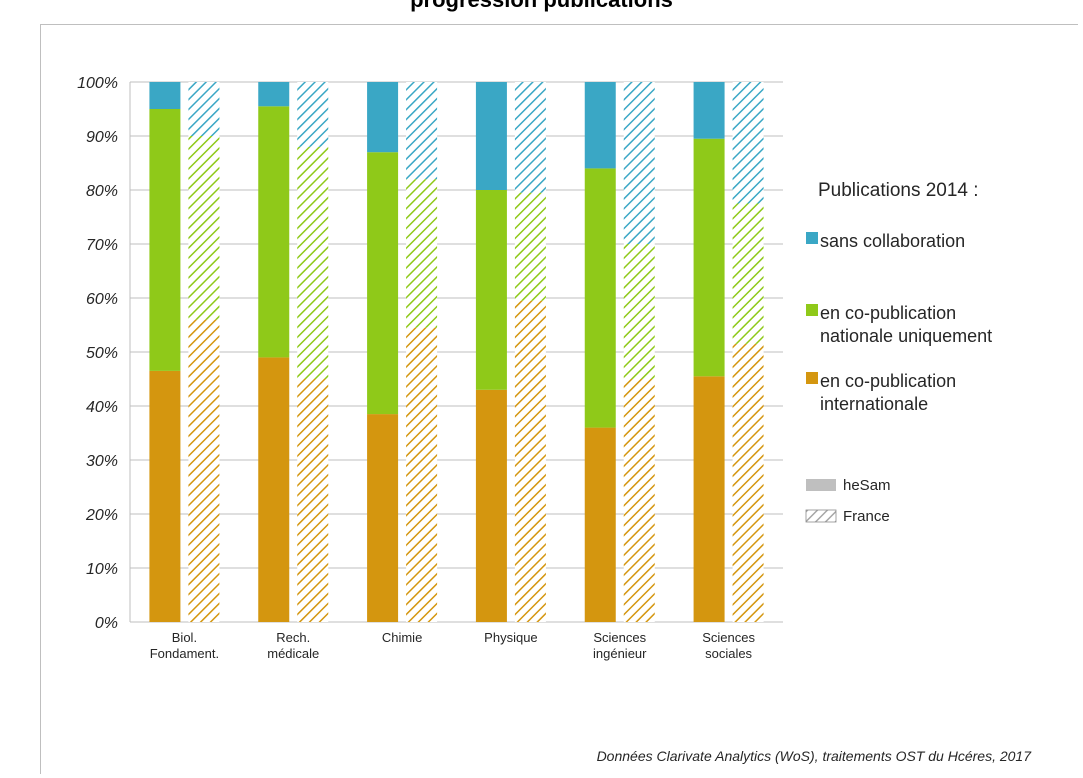 This screenshot has height=778, width=1083. I want to click on y-tick-label: 10%, so click(102, 569).